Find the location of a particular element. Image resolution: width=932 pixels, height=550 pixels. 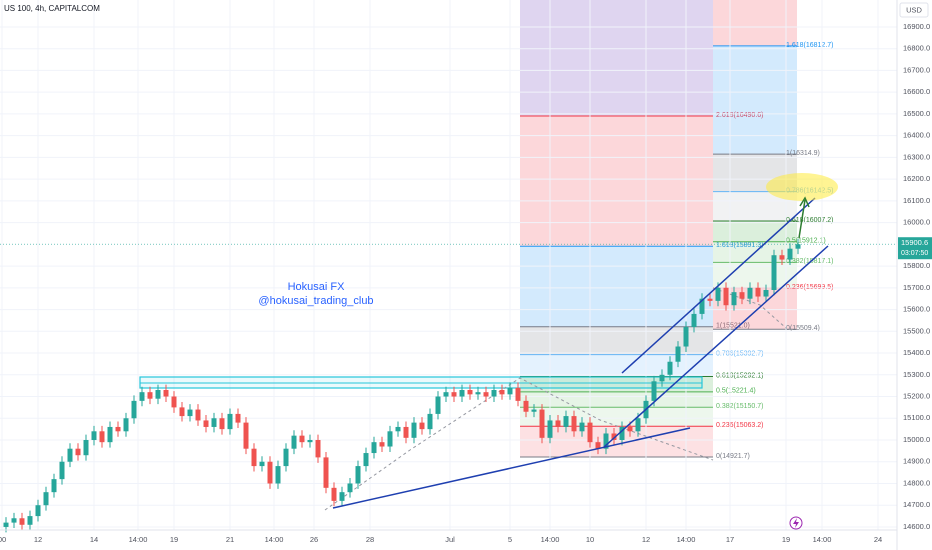

x-tick-label: 14 is located at coordinates (94, 539).